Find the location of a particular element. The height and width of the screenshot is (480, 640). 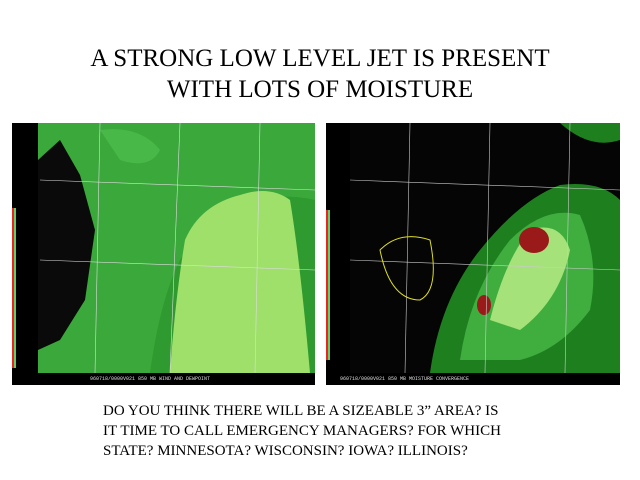

title-line: A STRONG LOW LEVEL JET IS PRESENT is located at coordinates (319, 58).